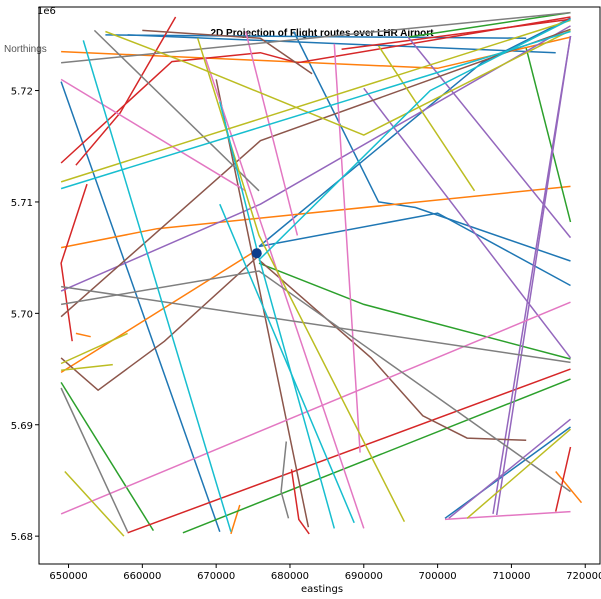 This screenshot has height=599, width=601. Describe the element at coordinates (68, 576) in the screenshot. I see `x-tick-label: 650000` at that location.